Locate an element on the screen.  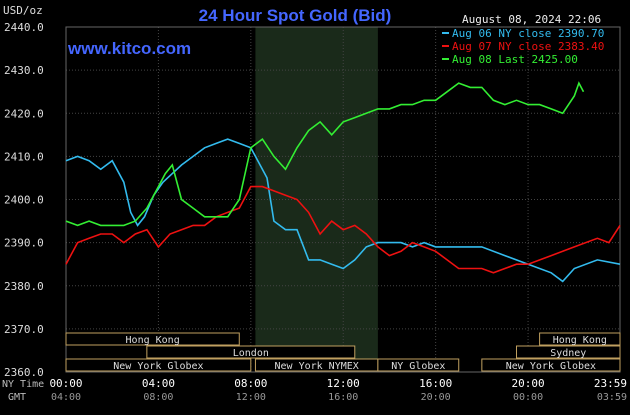
gmt-row-label: GMT is located at coordinates (17, 397).